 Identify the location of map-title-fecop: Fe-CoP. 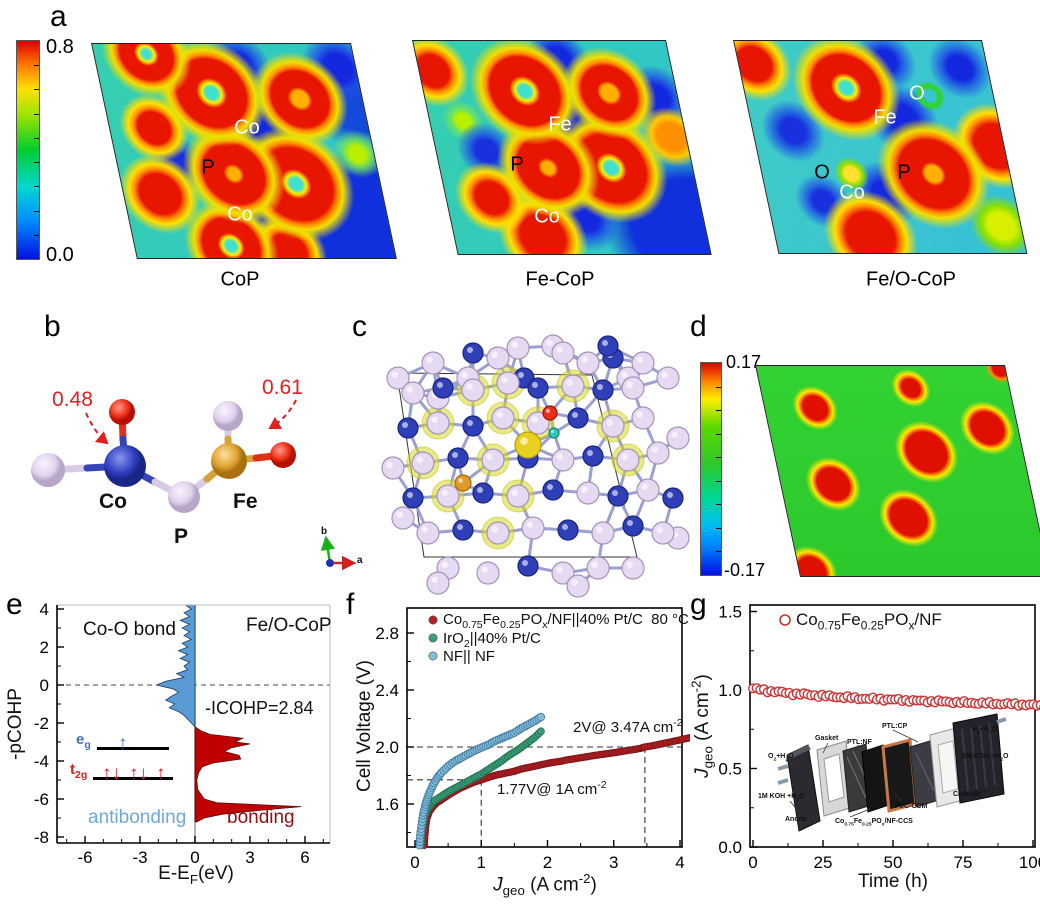
(560, 280).